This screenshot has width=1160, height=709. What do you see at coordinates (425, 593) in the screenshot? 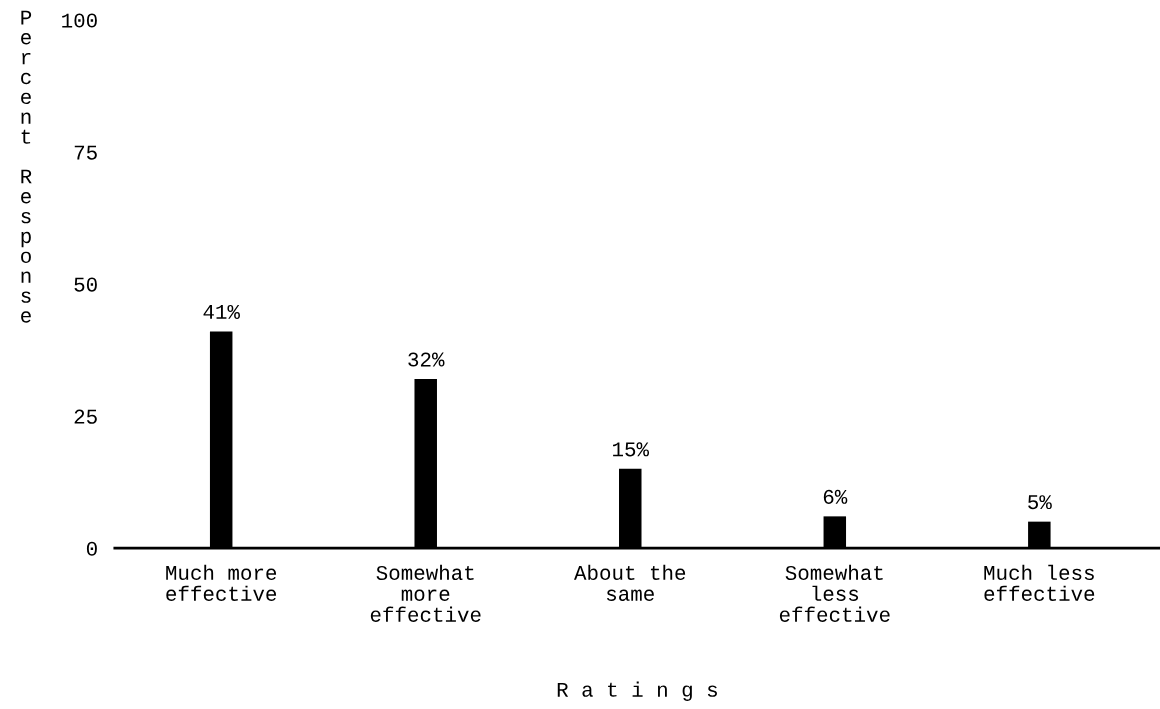
I see `x-tick-label: Somewhat more effective` at bounding box center [425, 593].